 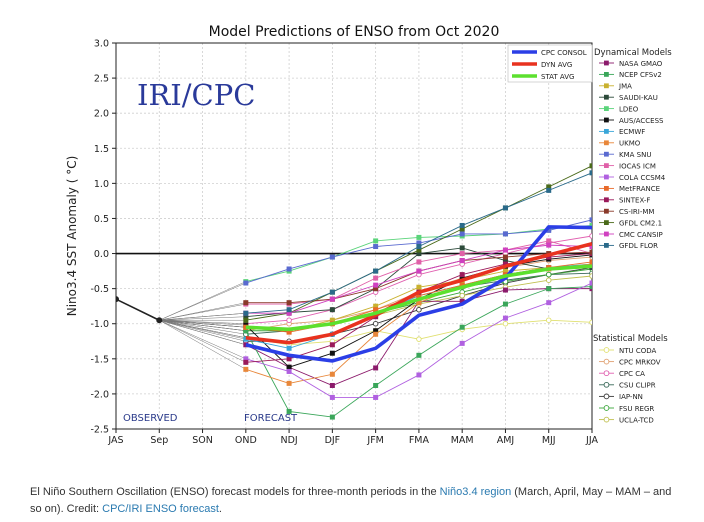 What do you see at coordinates (475, 492) in the screenshot?
I see `nino34-region-link: Niño3.4 region` at bounding box center [475, 492].